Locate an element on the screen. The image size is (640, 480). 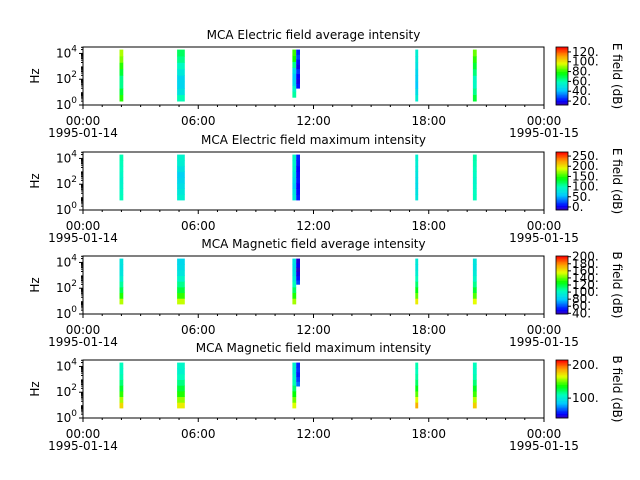
x-tick-label: 06:00 is located at coordinates (198, 121).